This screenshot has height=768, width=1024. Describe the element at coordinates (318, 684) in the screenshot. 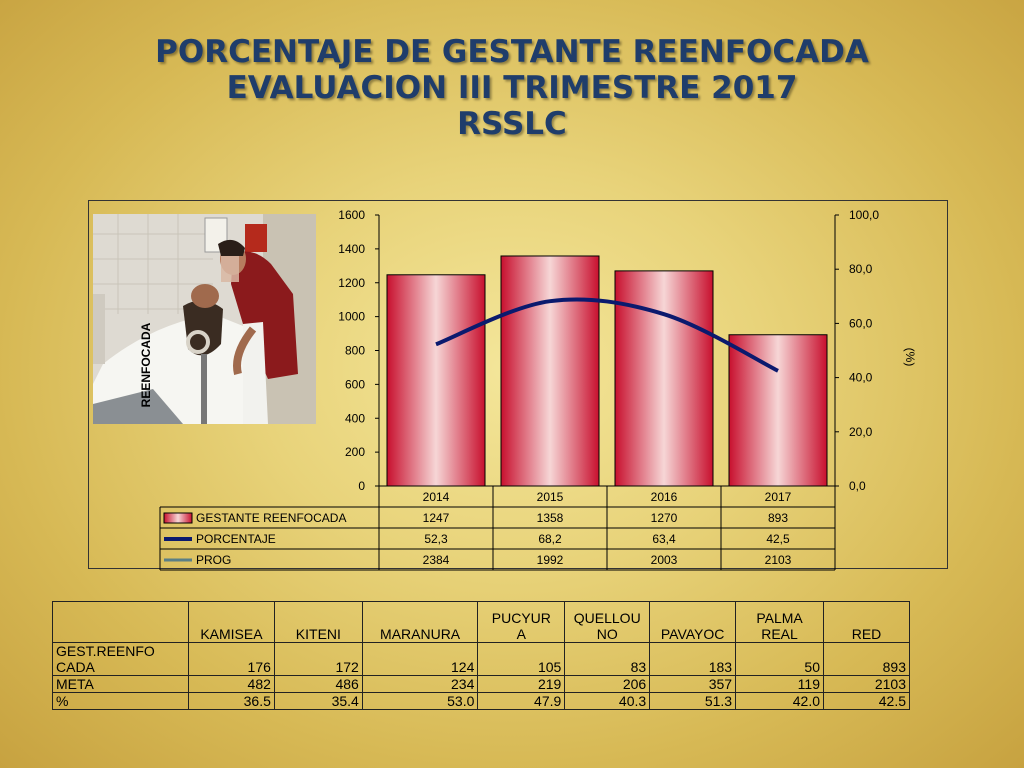

I see `table-cell: 486` at that location.